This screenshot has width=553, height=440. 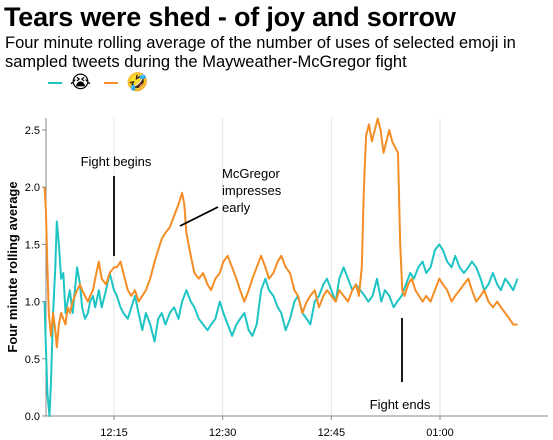 I want to click on annotation-line: McGregor, so click(x=251, y=173).